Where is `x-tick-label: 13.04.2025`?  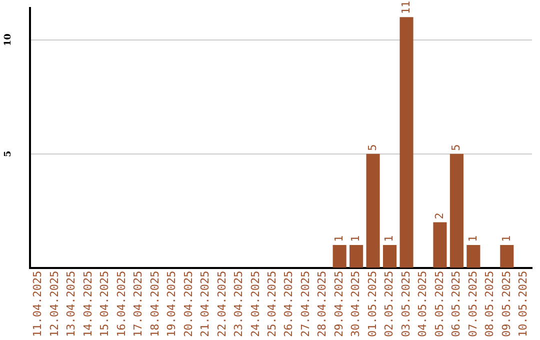 x-tick-label: 13.04.2025 is located at coordinates (71, 304).